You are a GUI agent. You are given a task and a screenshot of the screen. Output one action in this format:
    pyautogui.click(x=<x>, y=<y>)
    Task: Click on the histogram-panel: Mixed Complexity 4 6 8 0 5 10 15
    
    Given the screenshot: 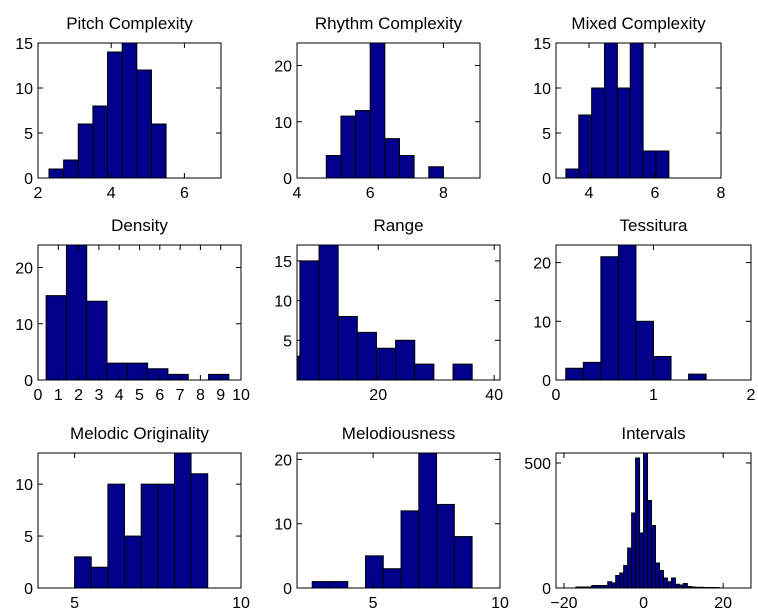 What is the action you would take?
    pyautogui.click(x=629, y=108)
    